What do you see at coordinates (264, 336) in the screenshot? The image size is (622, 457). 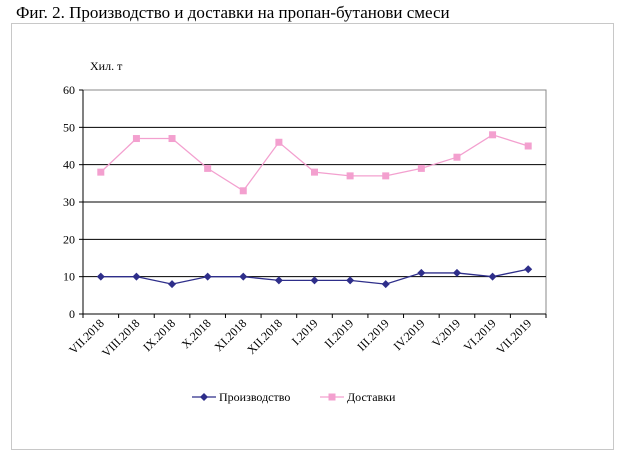 I see `x-tick-label: XII.2018` at bounding box center [264, 336].